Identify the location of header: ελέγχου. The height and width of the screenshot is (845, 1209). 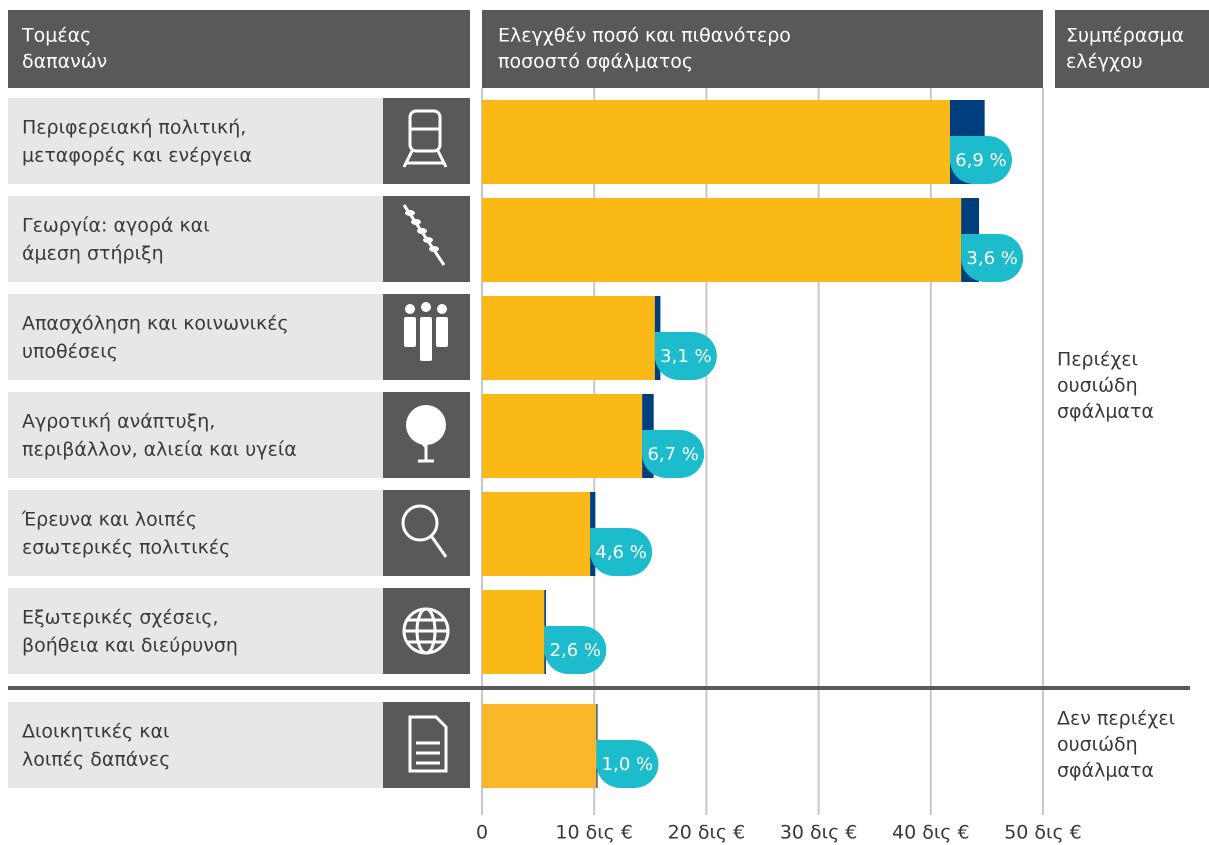
(1104, 62).